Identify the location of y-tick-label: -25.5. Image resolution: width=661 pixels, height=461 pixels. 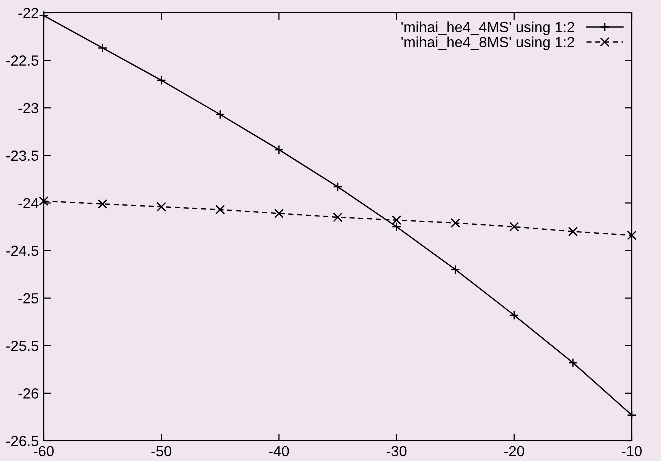
(22, 346).